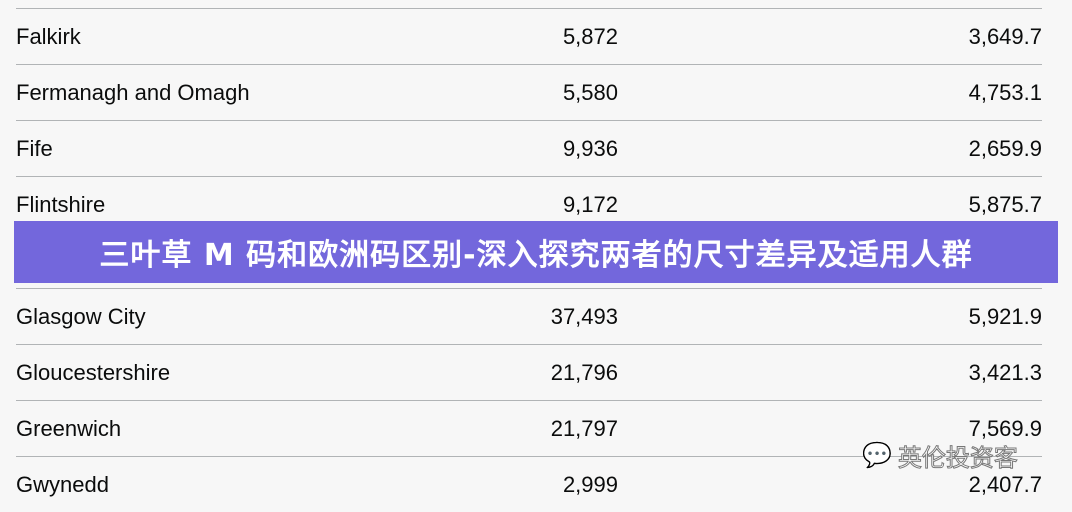 The image size is (1072, 512). I want to click on row-value-rate: 3,421.3, so click(1005, 372).